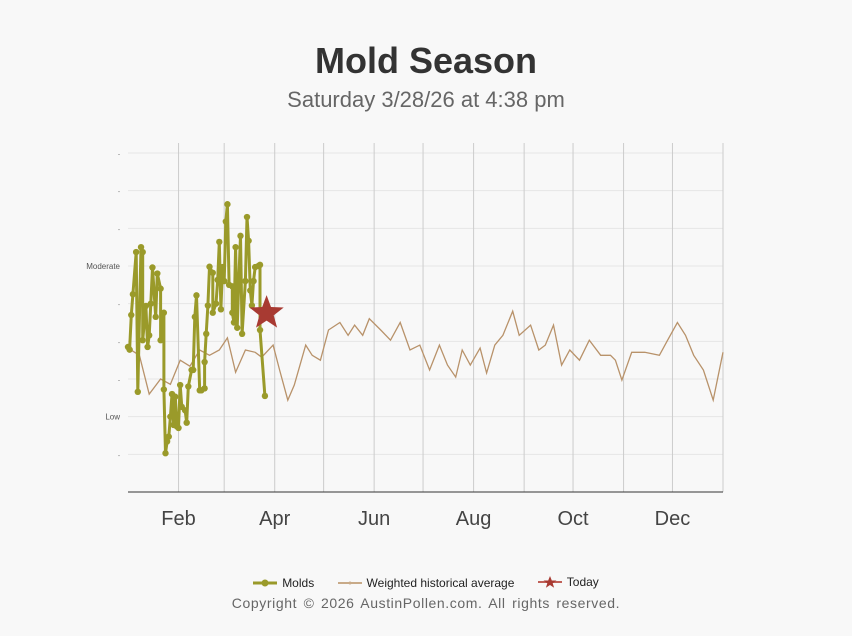 This screenshot has width=852, height=636. Describe the element at coordinates (103, 266) in the screenshot. I see `y-tick-label: Moderate` at that location.